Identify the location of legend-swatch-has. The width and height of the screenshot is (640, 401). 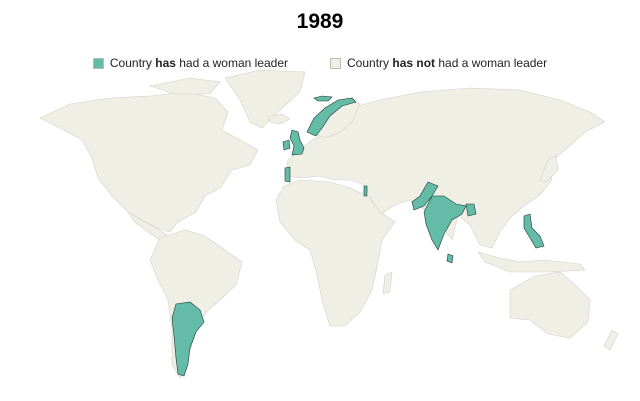
(98, 63).